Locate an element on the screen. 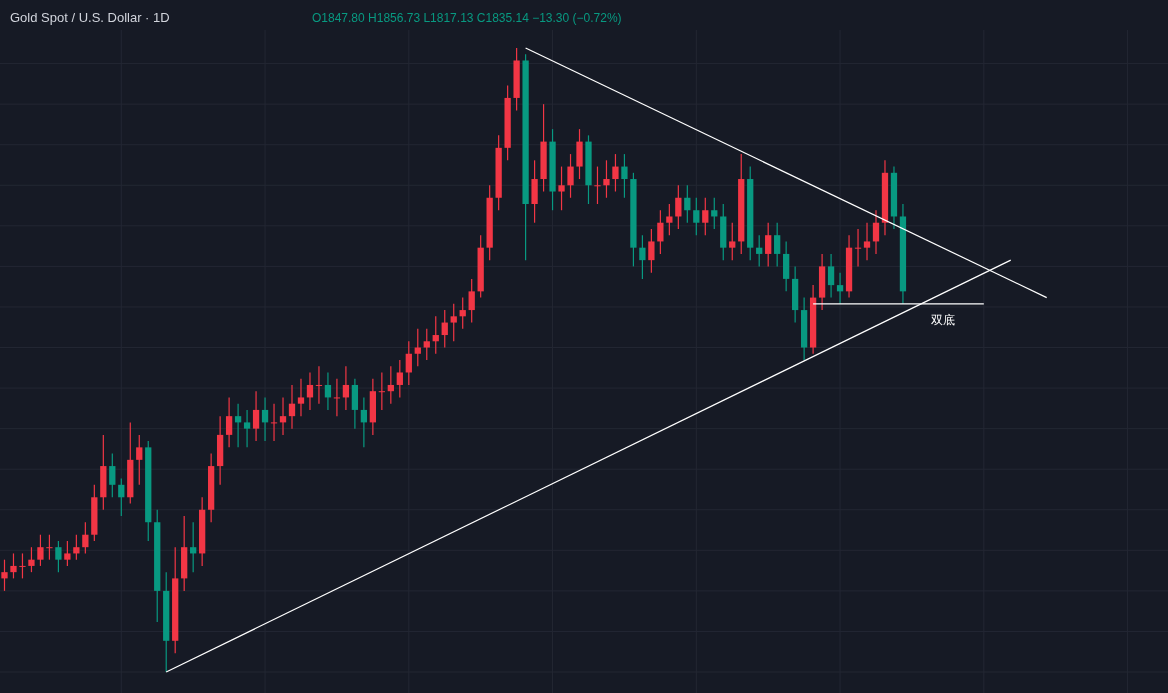 The width and height of the screenshot is (1168, 693). series-label: 双底 is located at coordinates (942, 319).